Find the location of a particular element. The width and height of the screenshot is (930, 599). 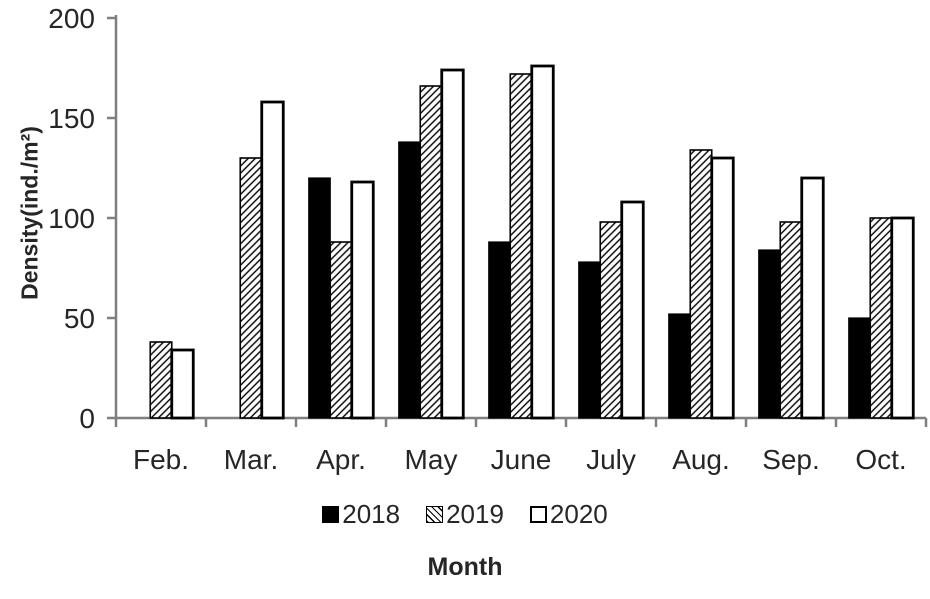

legend: 2018 2019 2020 is located at coordinates (465, 514).